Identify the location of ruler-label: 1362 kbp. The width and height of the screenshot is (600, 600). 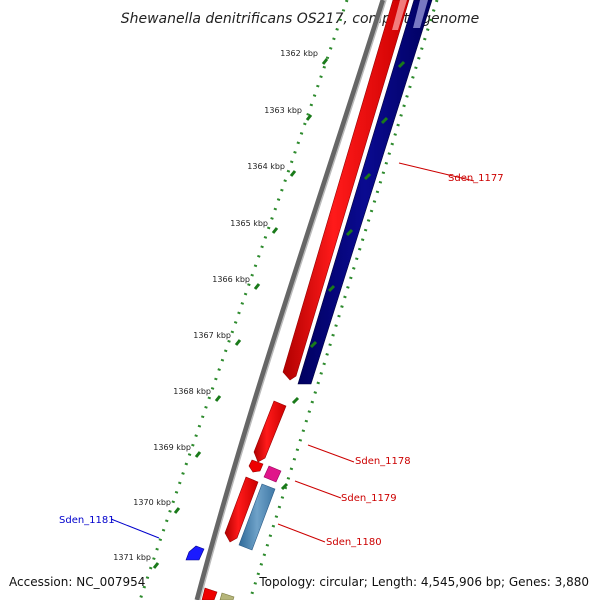
(299, 53).